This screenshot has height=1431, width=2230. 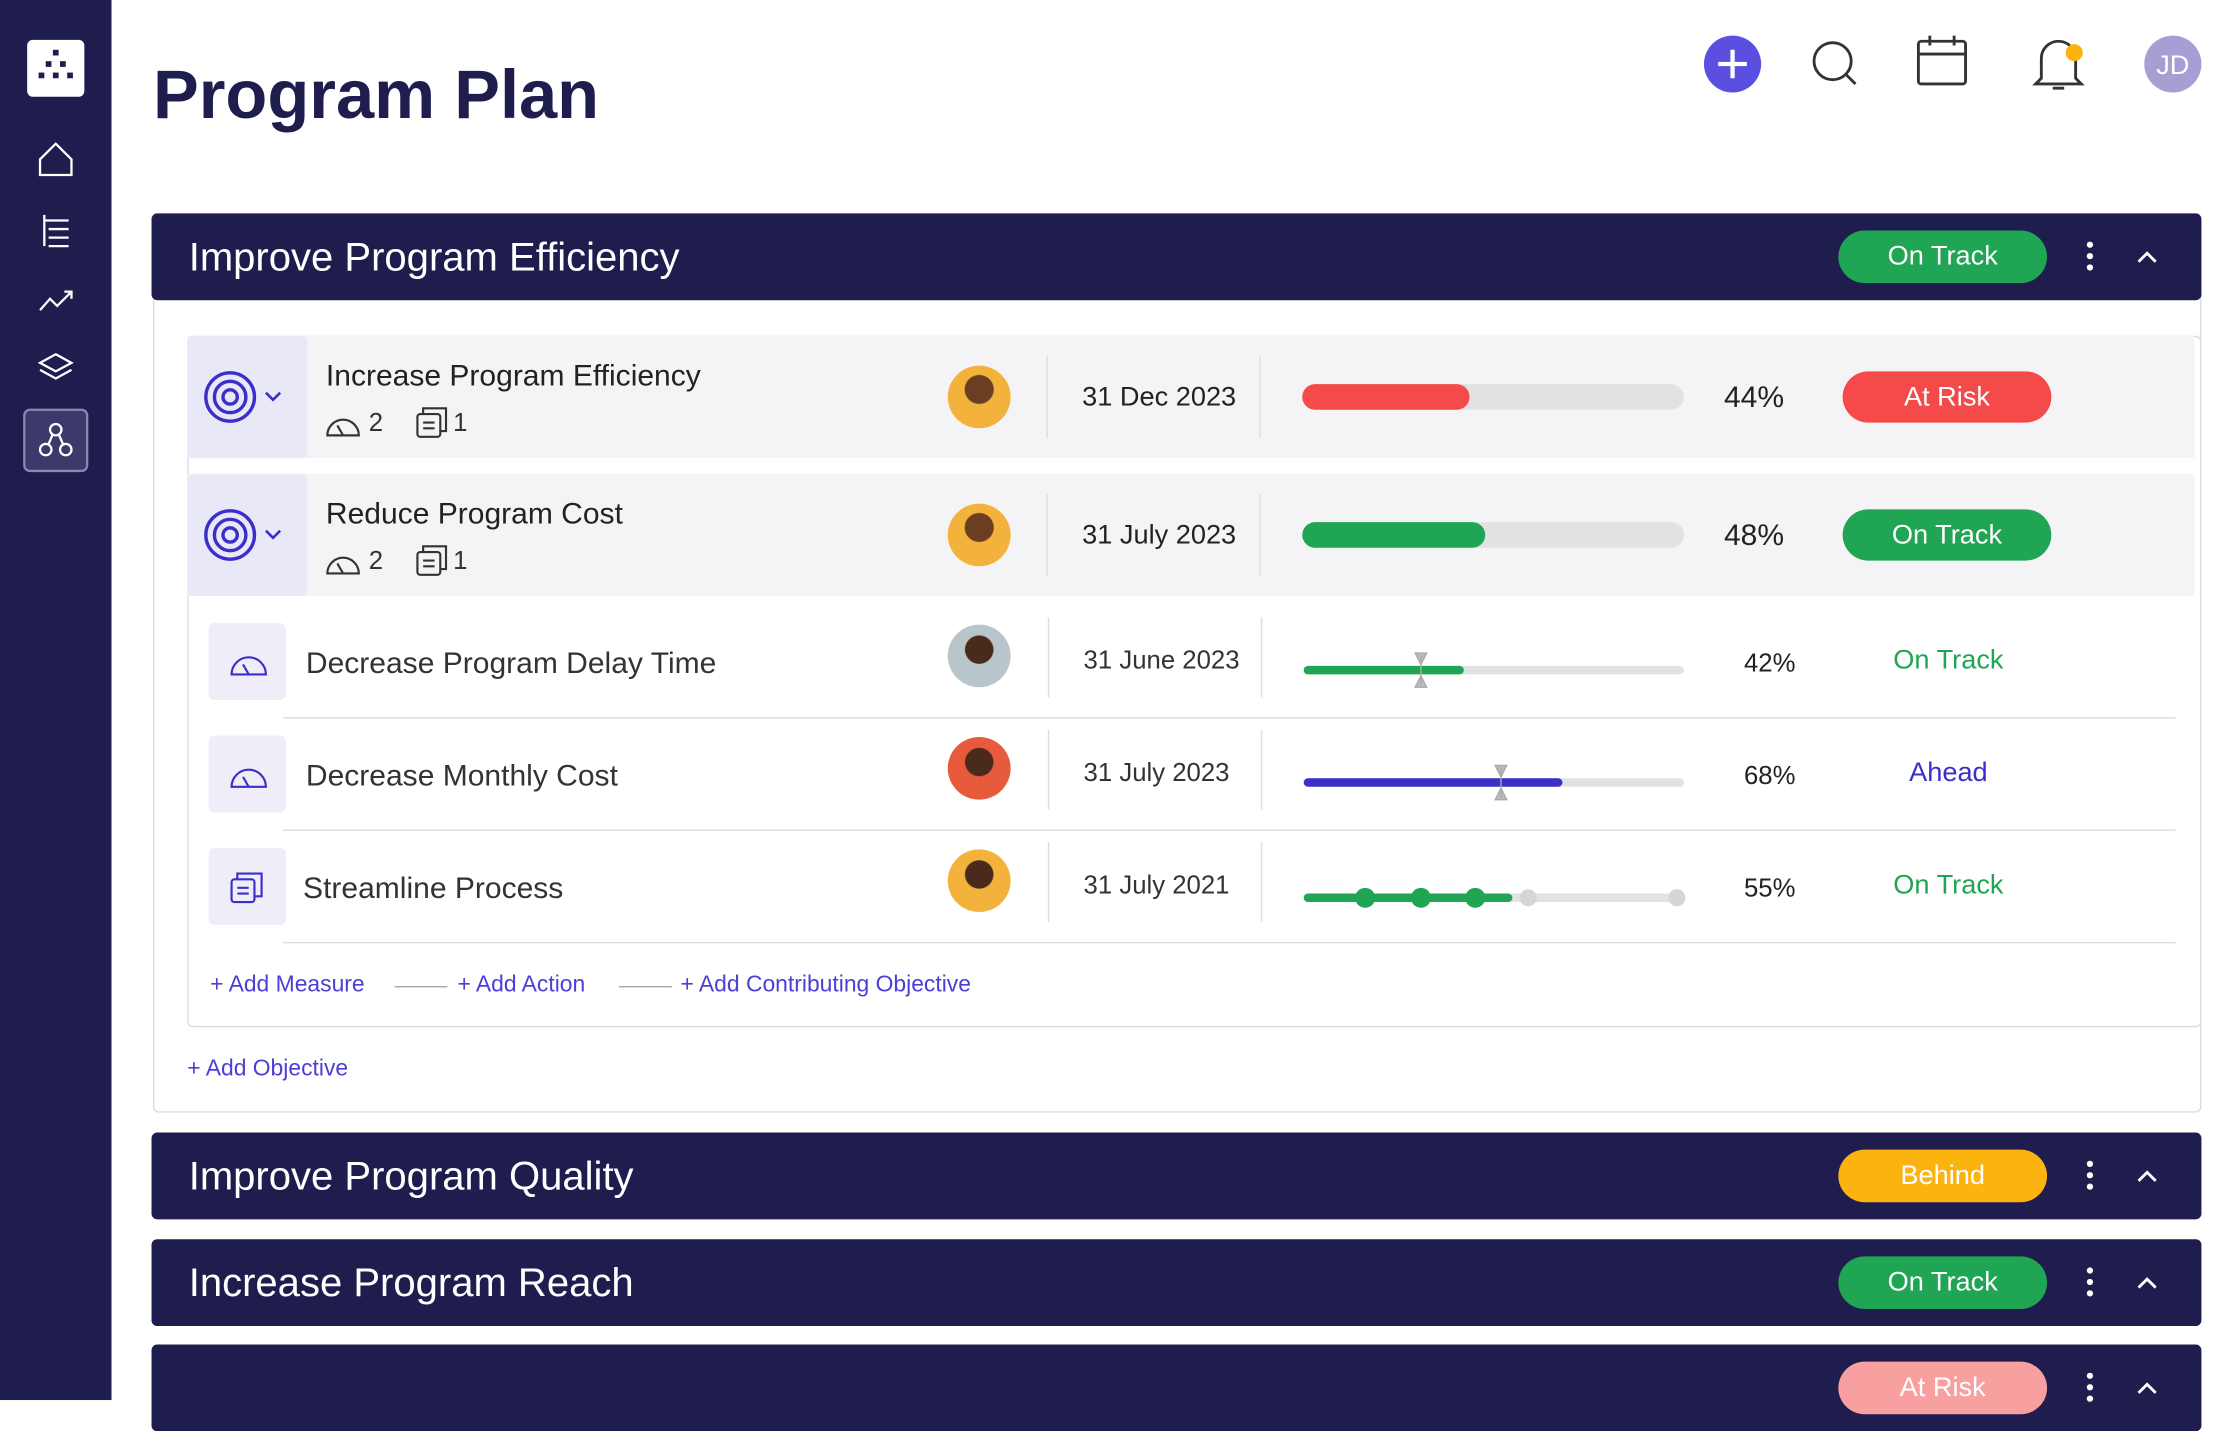 I want to click on progress-label: 44%, so click(x=1754, y=398).